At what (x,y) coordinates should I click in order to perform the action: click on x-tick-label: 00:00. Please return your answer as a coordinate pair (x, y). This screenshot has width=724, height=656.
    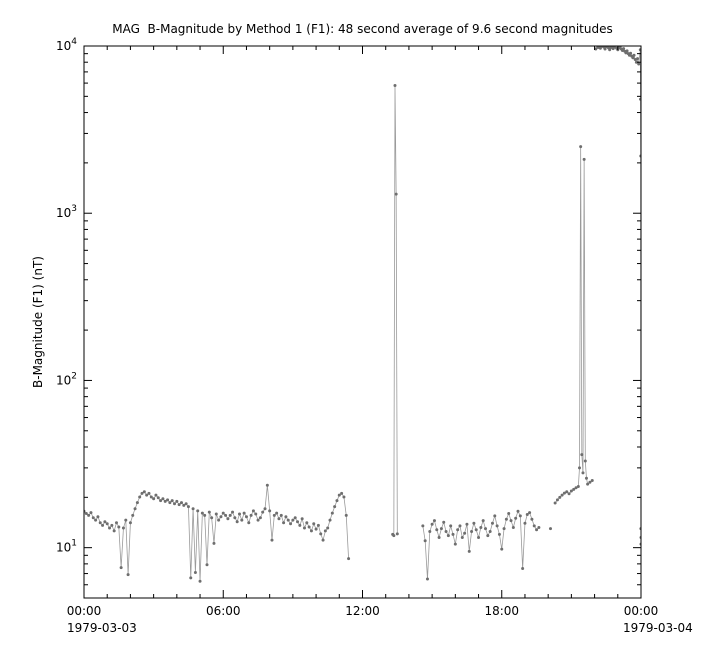
    Looking at the image, I should click on (84, 611).